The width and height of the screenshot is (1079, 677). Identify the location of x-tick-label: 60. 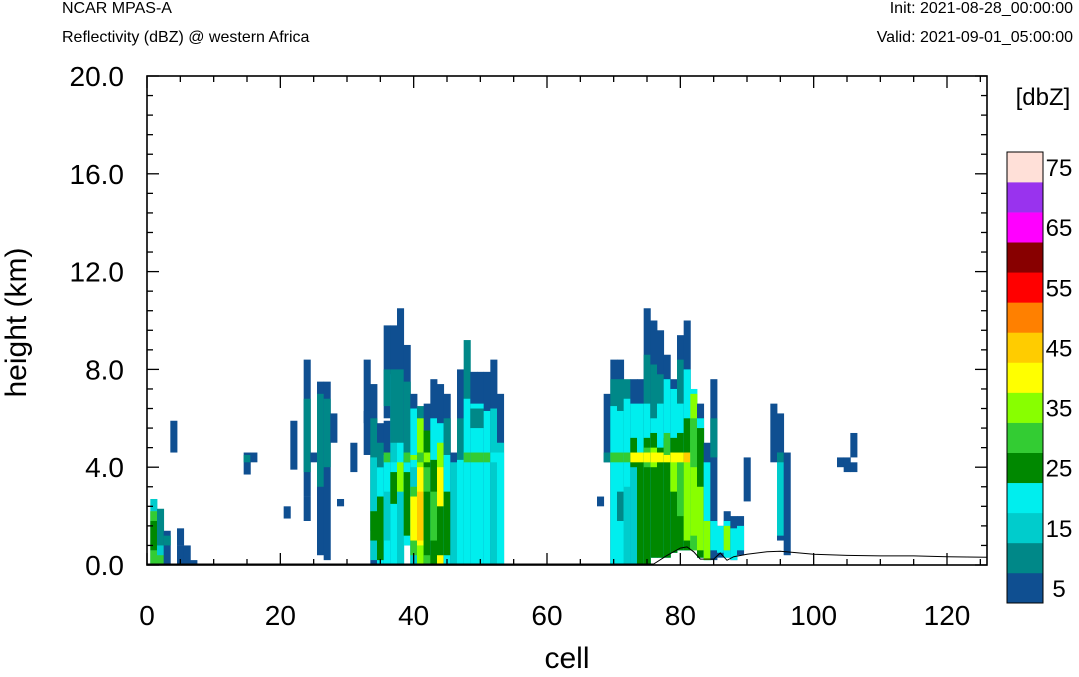
(546, 615).